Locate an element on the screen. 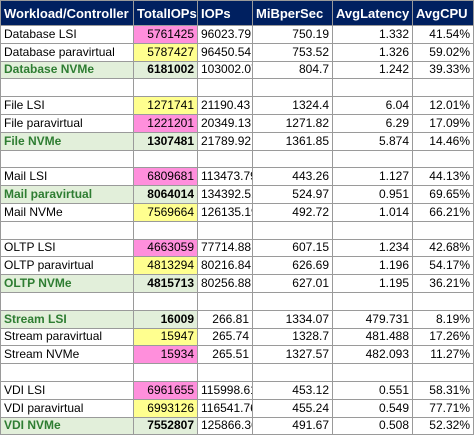 Image resolution: width=474 pixels, height=435 pixels. avg-cpu-cell: 41.54% is located at coordinates (443, 34).